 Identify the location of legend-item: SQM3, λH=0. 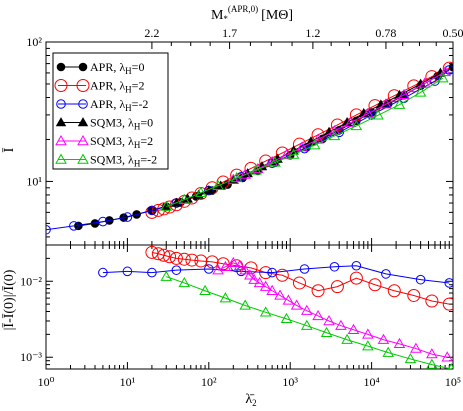
(104, 124).